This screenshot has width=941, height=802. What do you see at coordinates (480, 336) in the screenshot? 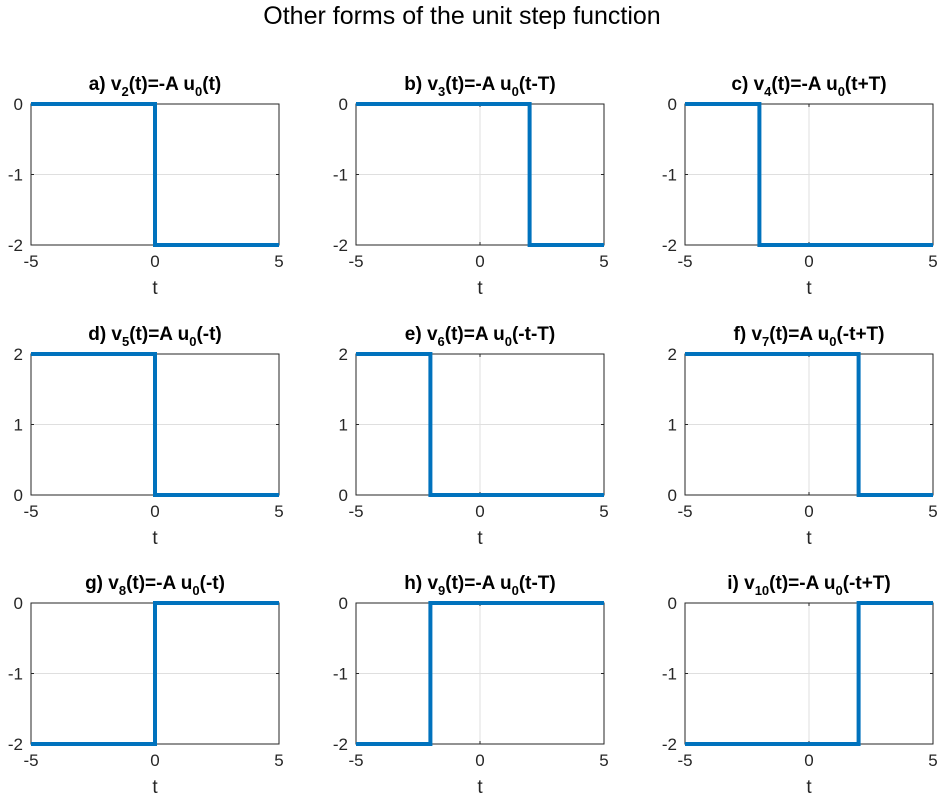
I see `subplot-title: e) v6(t)=A u0(-t-T)` at bounding box center [480, 336].